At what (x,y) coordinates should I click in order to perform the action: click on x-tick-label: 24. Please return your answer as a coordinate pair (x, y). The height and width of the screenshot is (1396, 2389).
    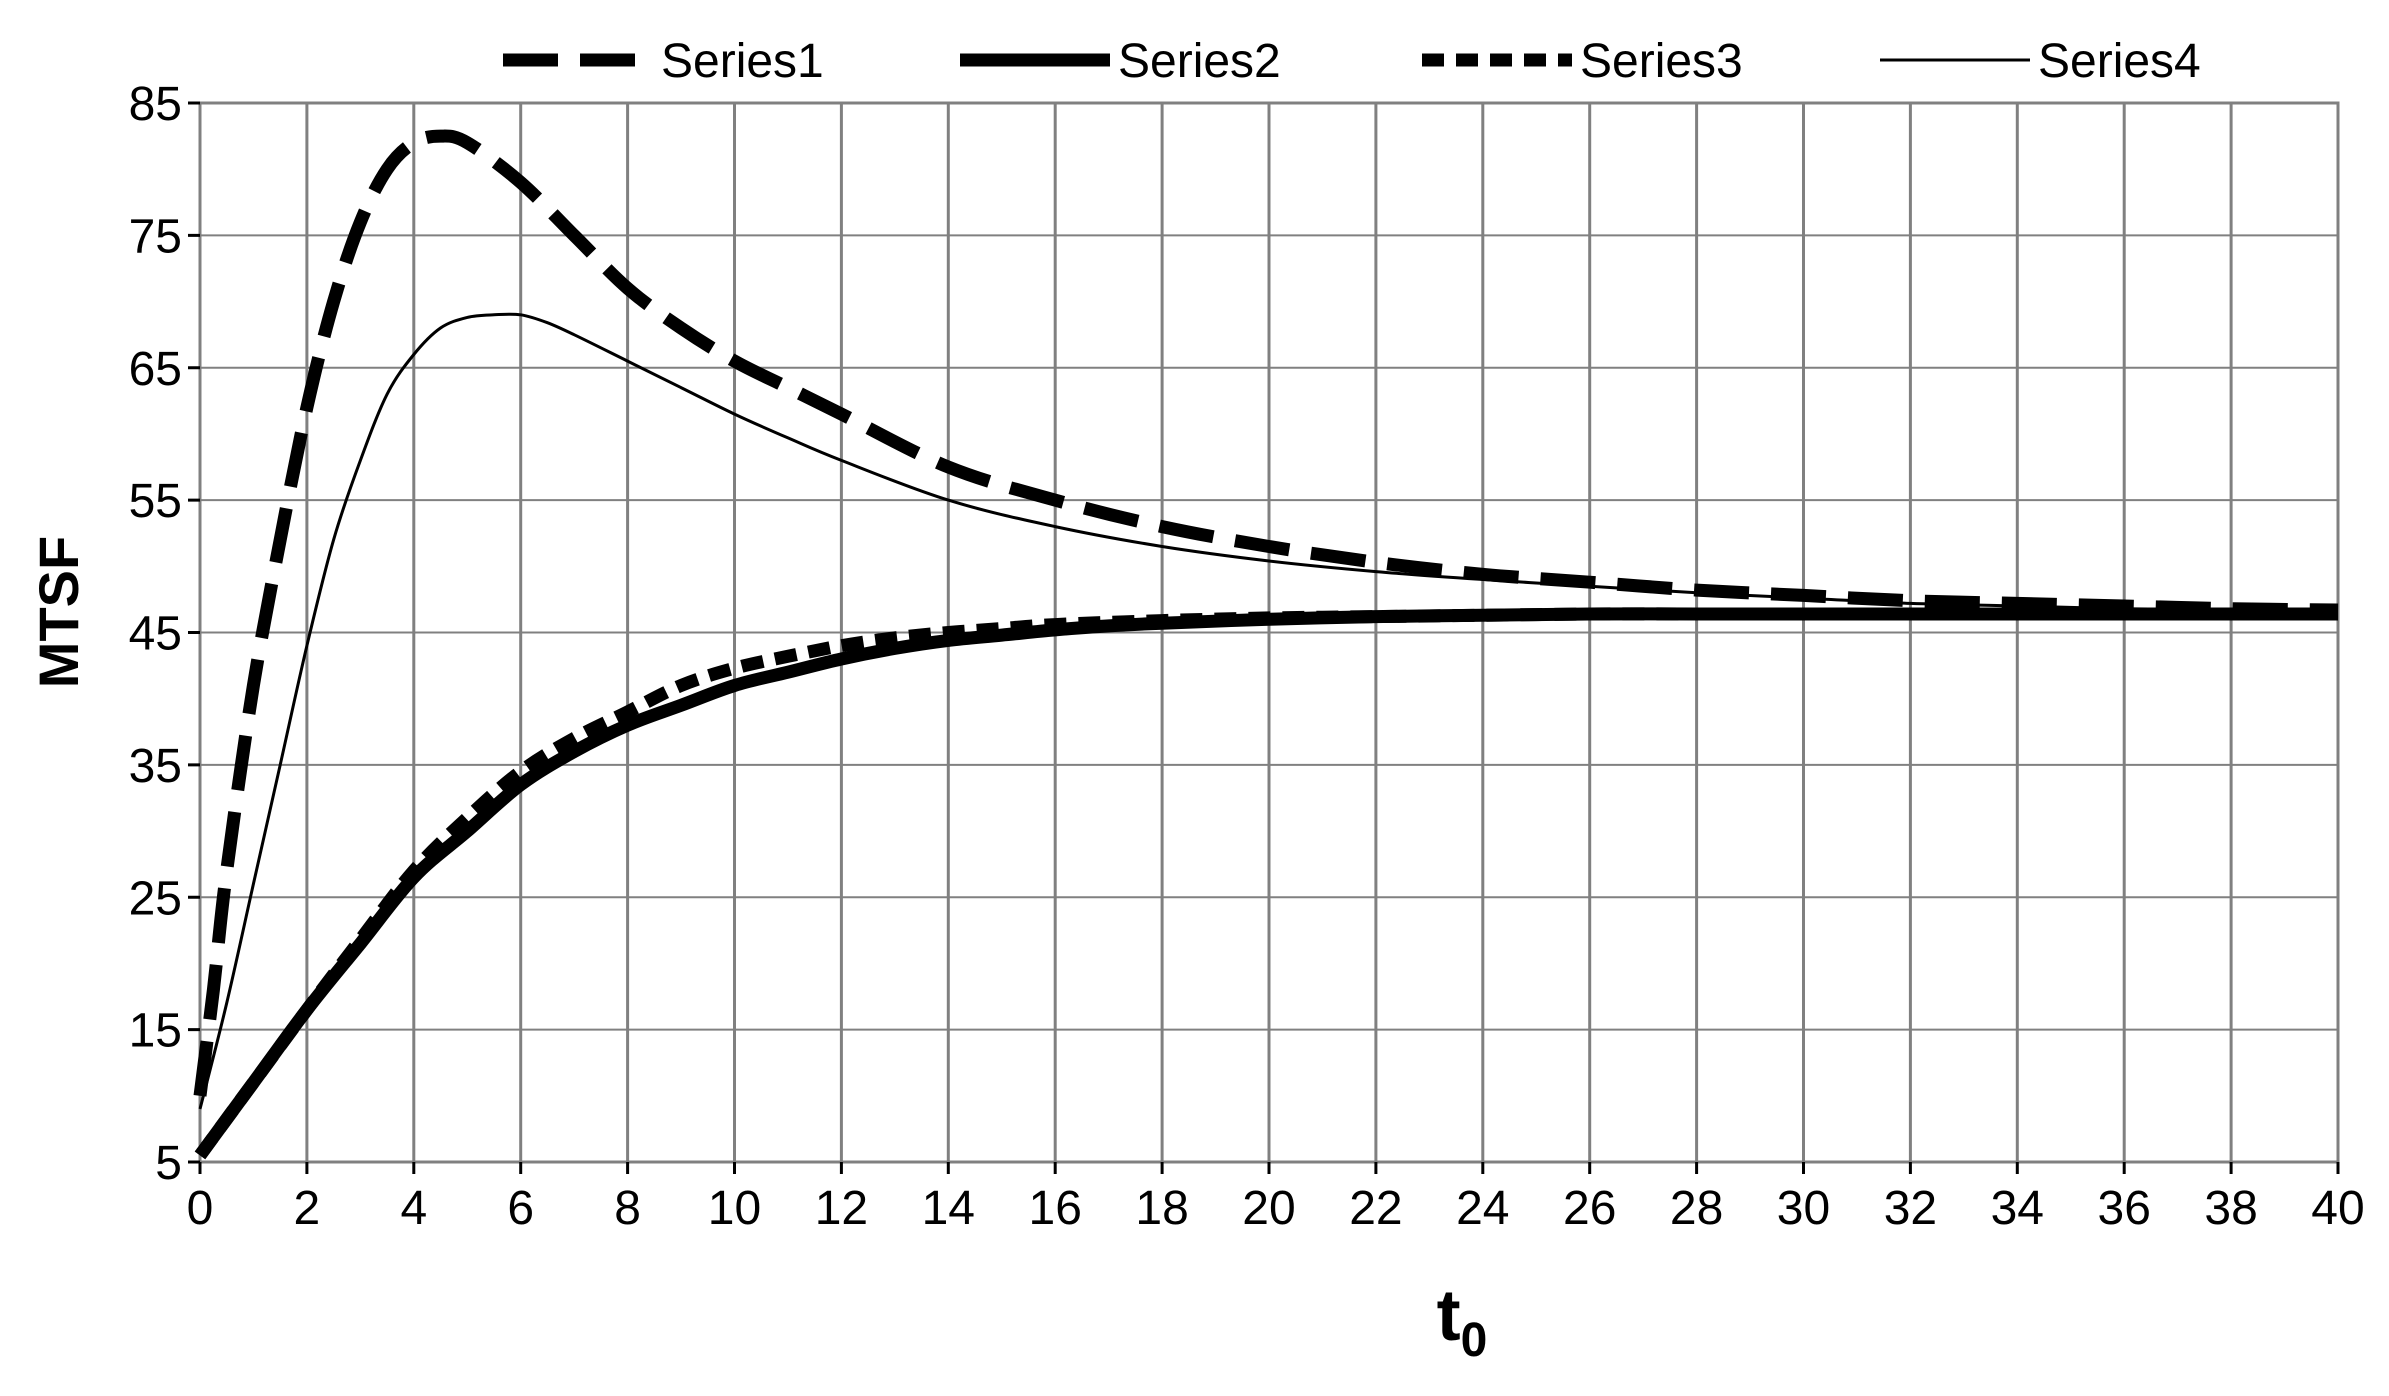
    Looking at the image, I should click on (1482, 1208).